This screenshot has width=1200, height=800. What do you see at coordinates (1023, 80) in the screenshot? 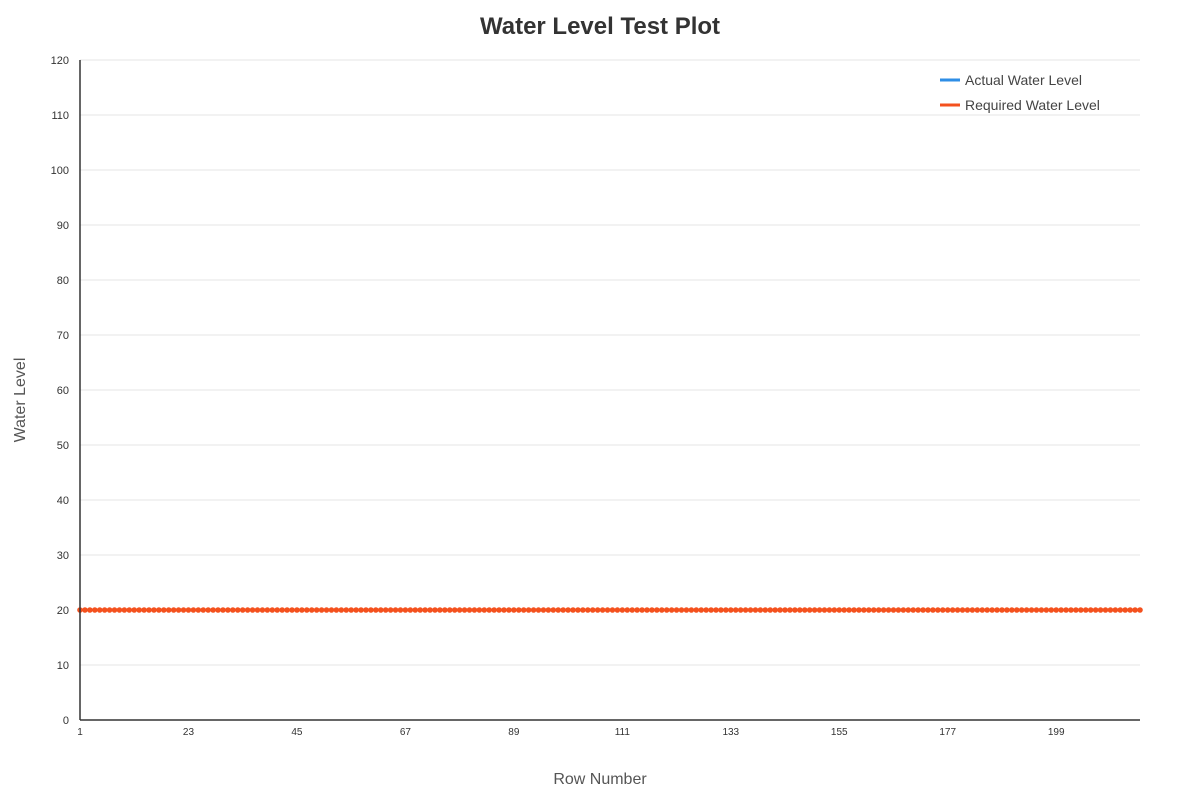
I see `legend-label-actual: Actual Water Level` at bounding box center [1023, 80].